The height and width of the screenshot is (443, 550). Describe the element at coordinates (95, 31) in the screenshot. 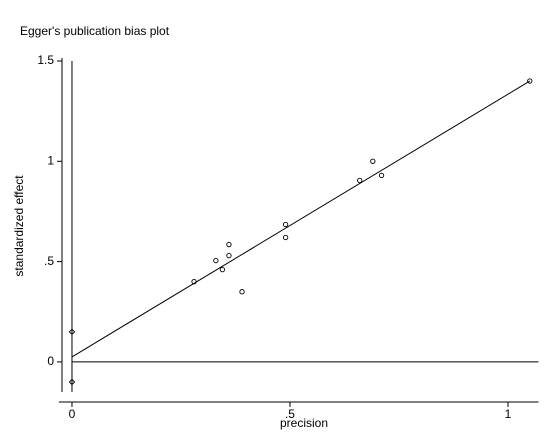

I see `chart-title: Egger's publication bias plot` at that location.